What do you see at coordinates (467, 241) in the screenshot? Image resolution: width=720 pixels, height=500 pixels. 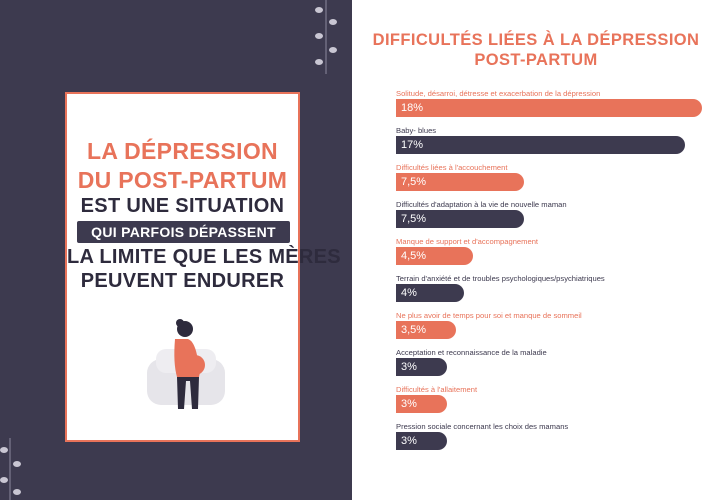 I see `category-label: Manque de support et d'accompagnement` at bounding box center [467, 241].